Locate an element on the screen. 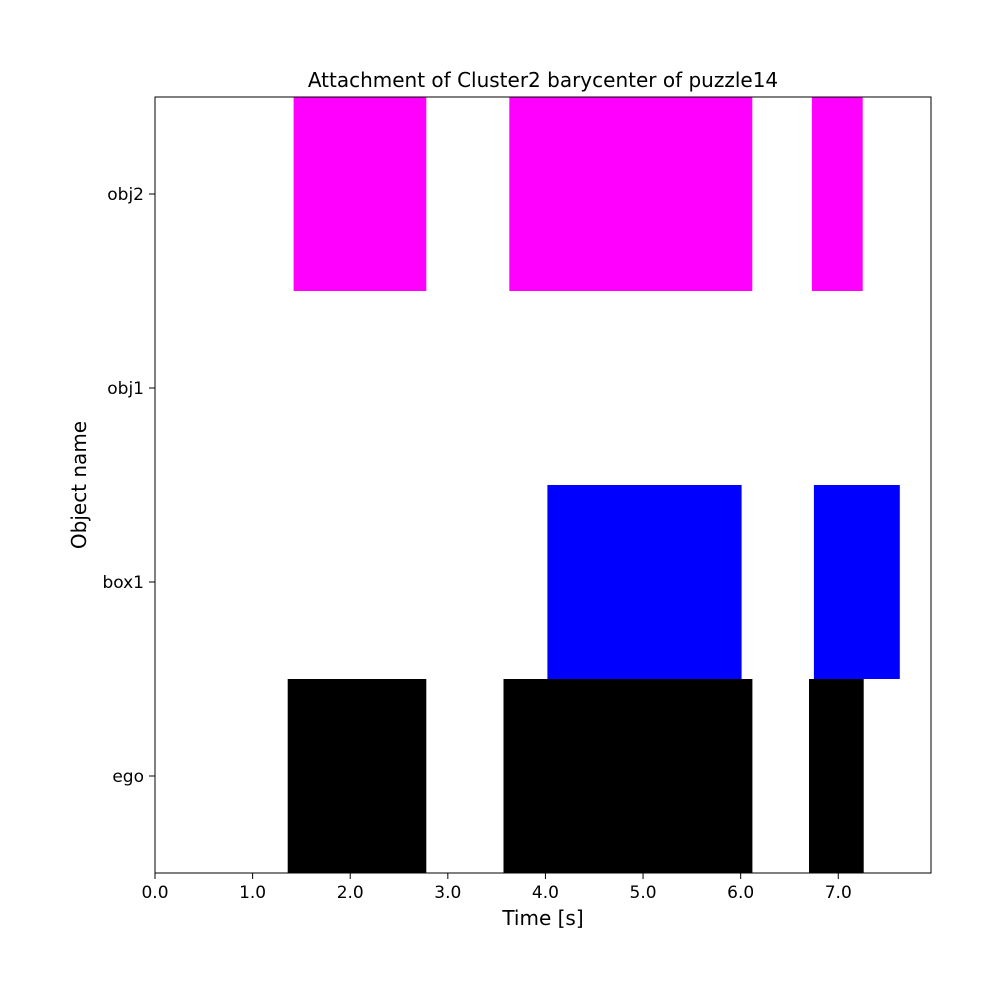  x-tick-label: 6.0 is located at coordinates (740, 893).